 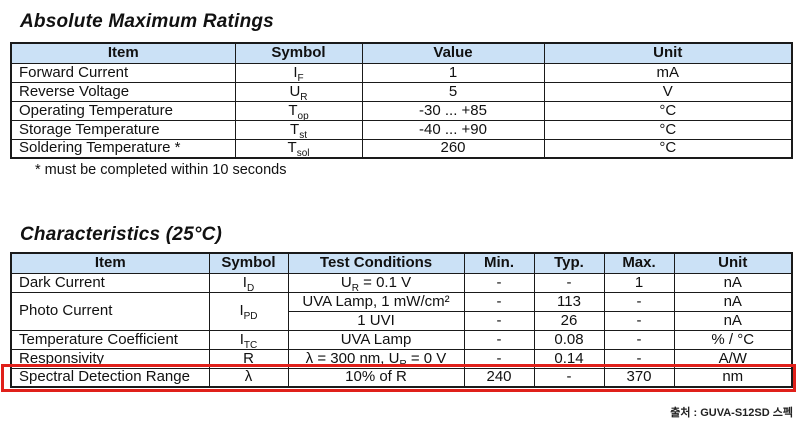 I want to click on symbol-base: U, so click(x=295, y=91).